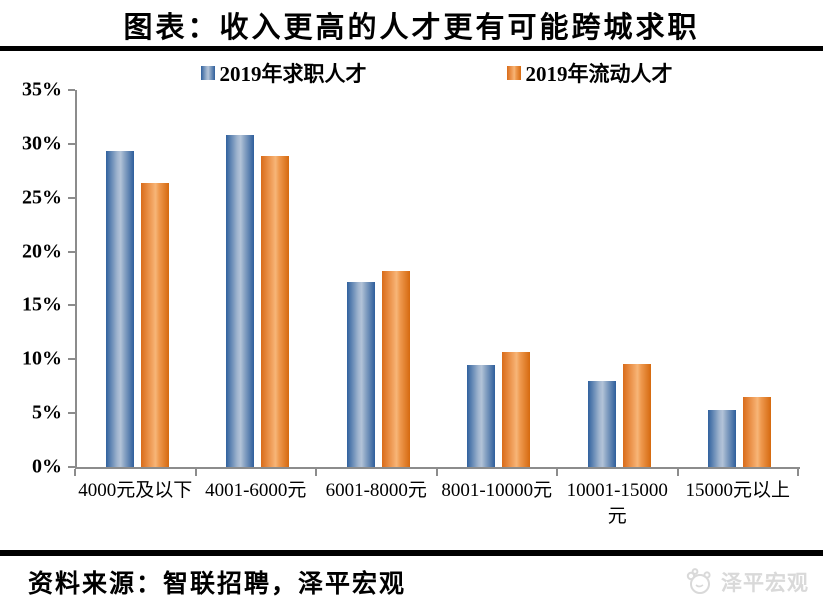 The image size is (823, 615). What do you see at coordinates (42, 89) in the screenshot?
I see `y-tick-label: 35%` at bounding box center [42, 89].